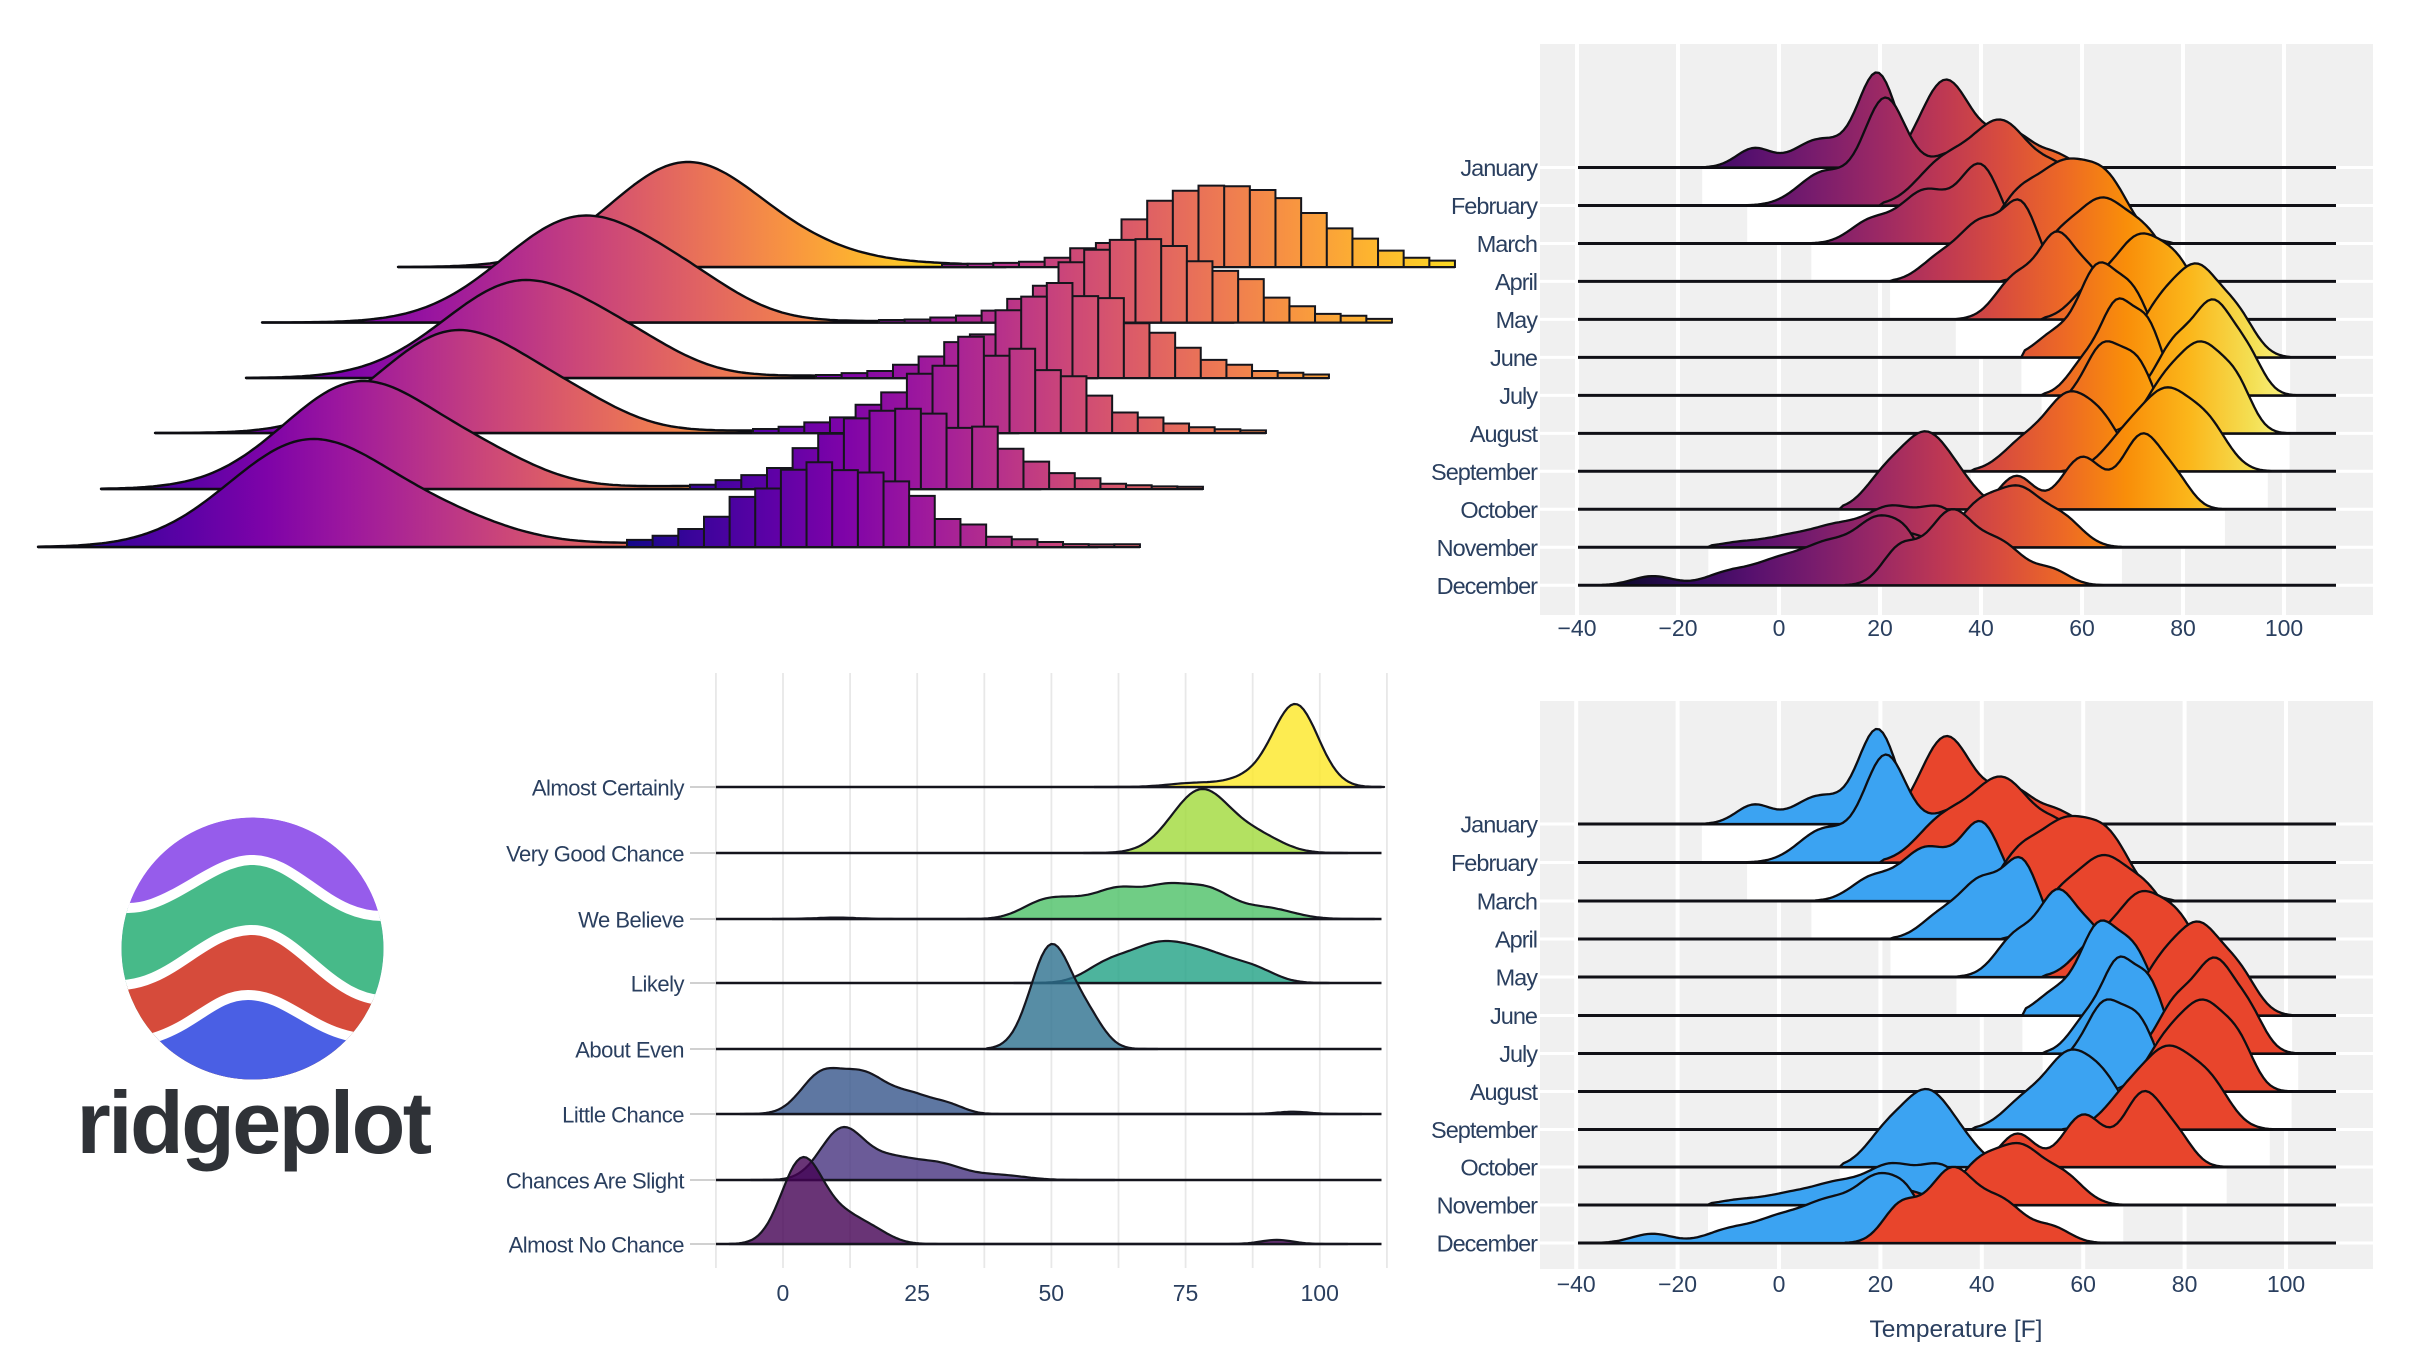  I want to click on svg-text: Chances Are Slight, so click(595, 1181).